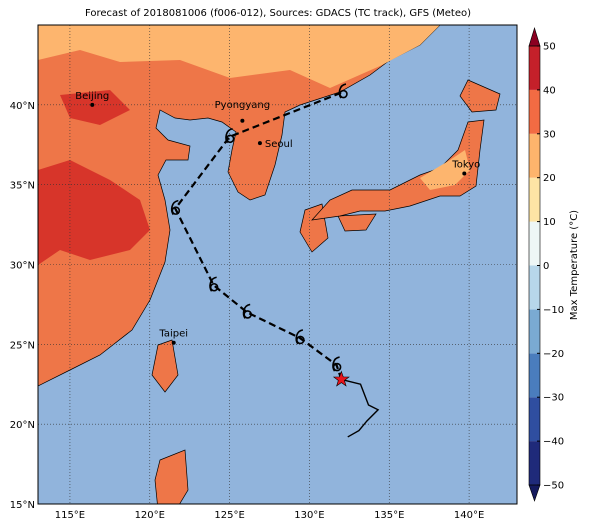 This screenshot has height=529, width=592. What do you see at coordinates (22, 266) in the screenshot?
I see `lat-tick-label: 30°N` at bounding box center [22, 266].